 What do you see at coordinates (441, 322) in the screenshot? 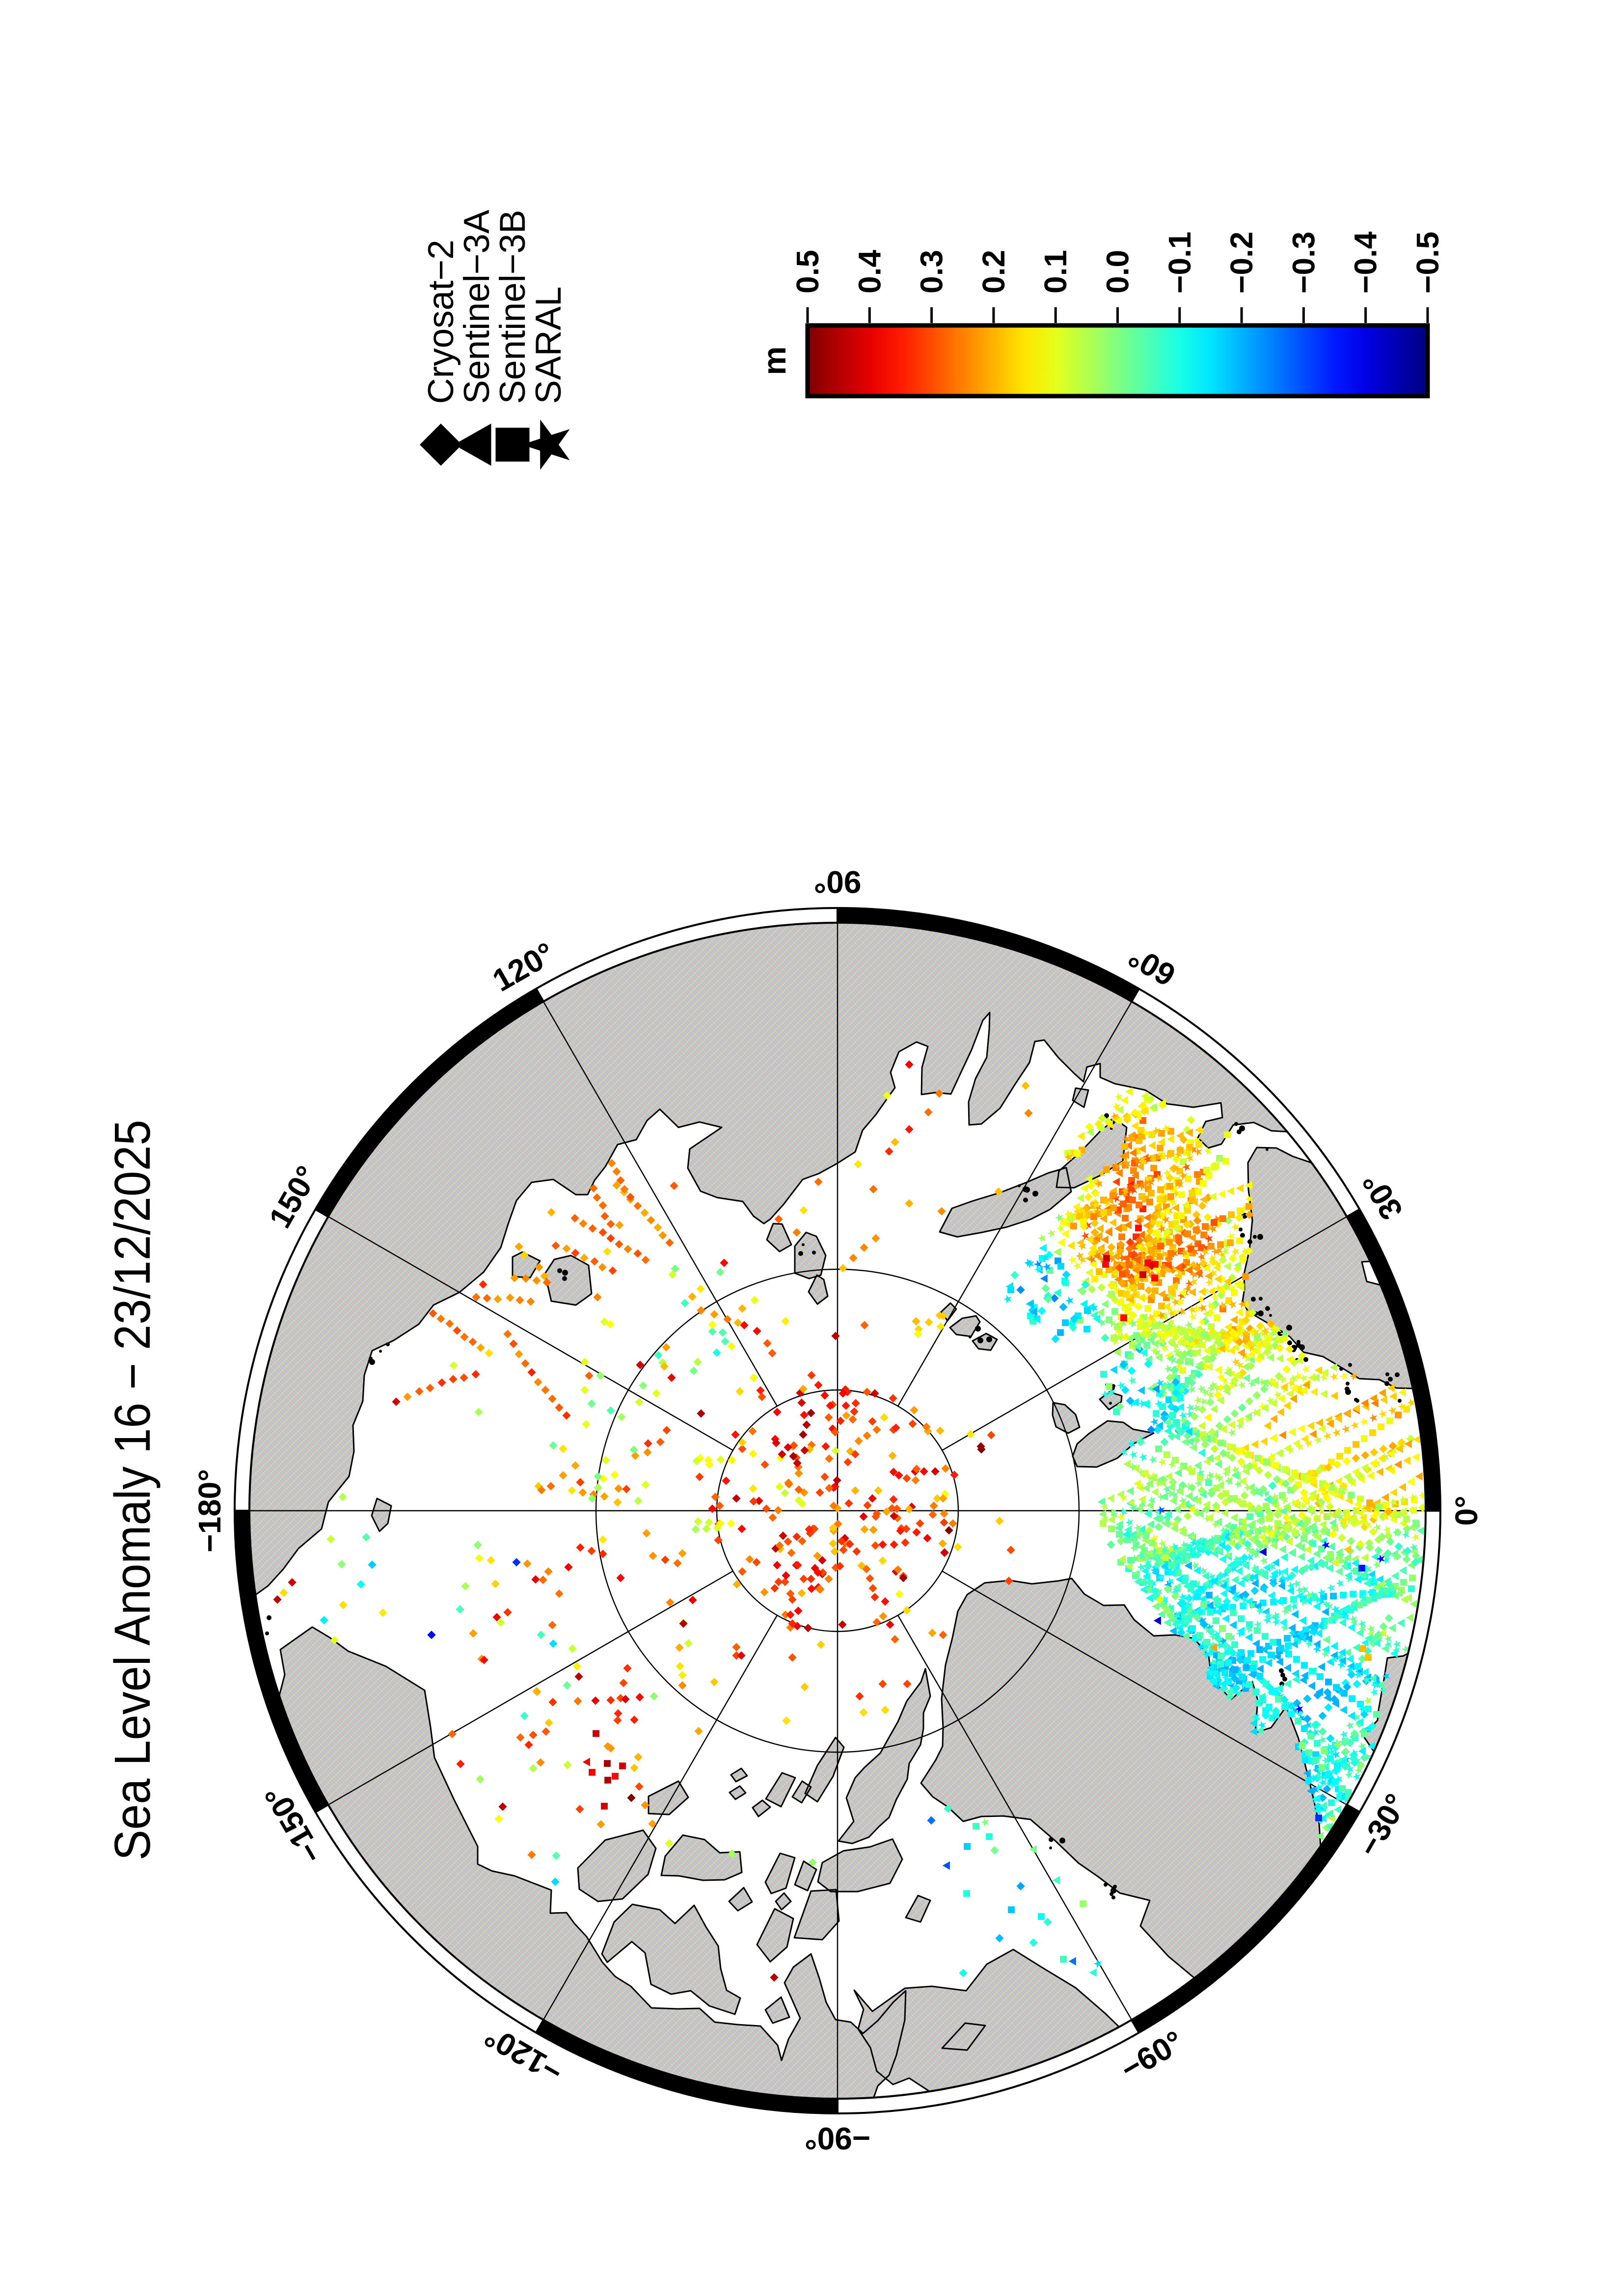
I see `svg-text: Cryosat−2` at bounding box center [441, 322].